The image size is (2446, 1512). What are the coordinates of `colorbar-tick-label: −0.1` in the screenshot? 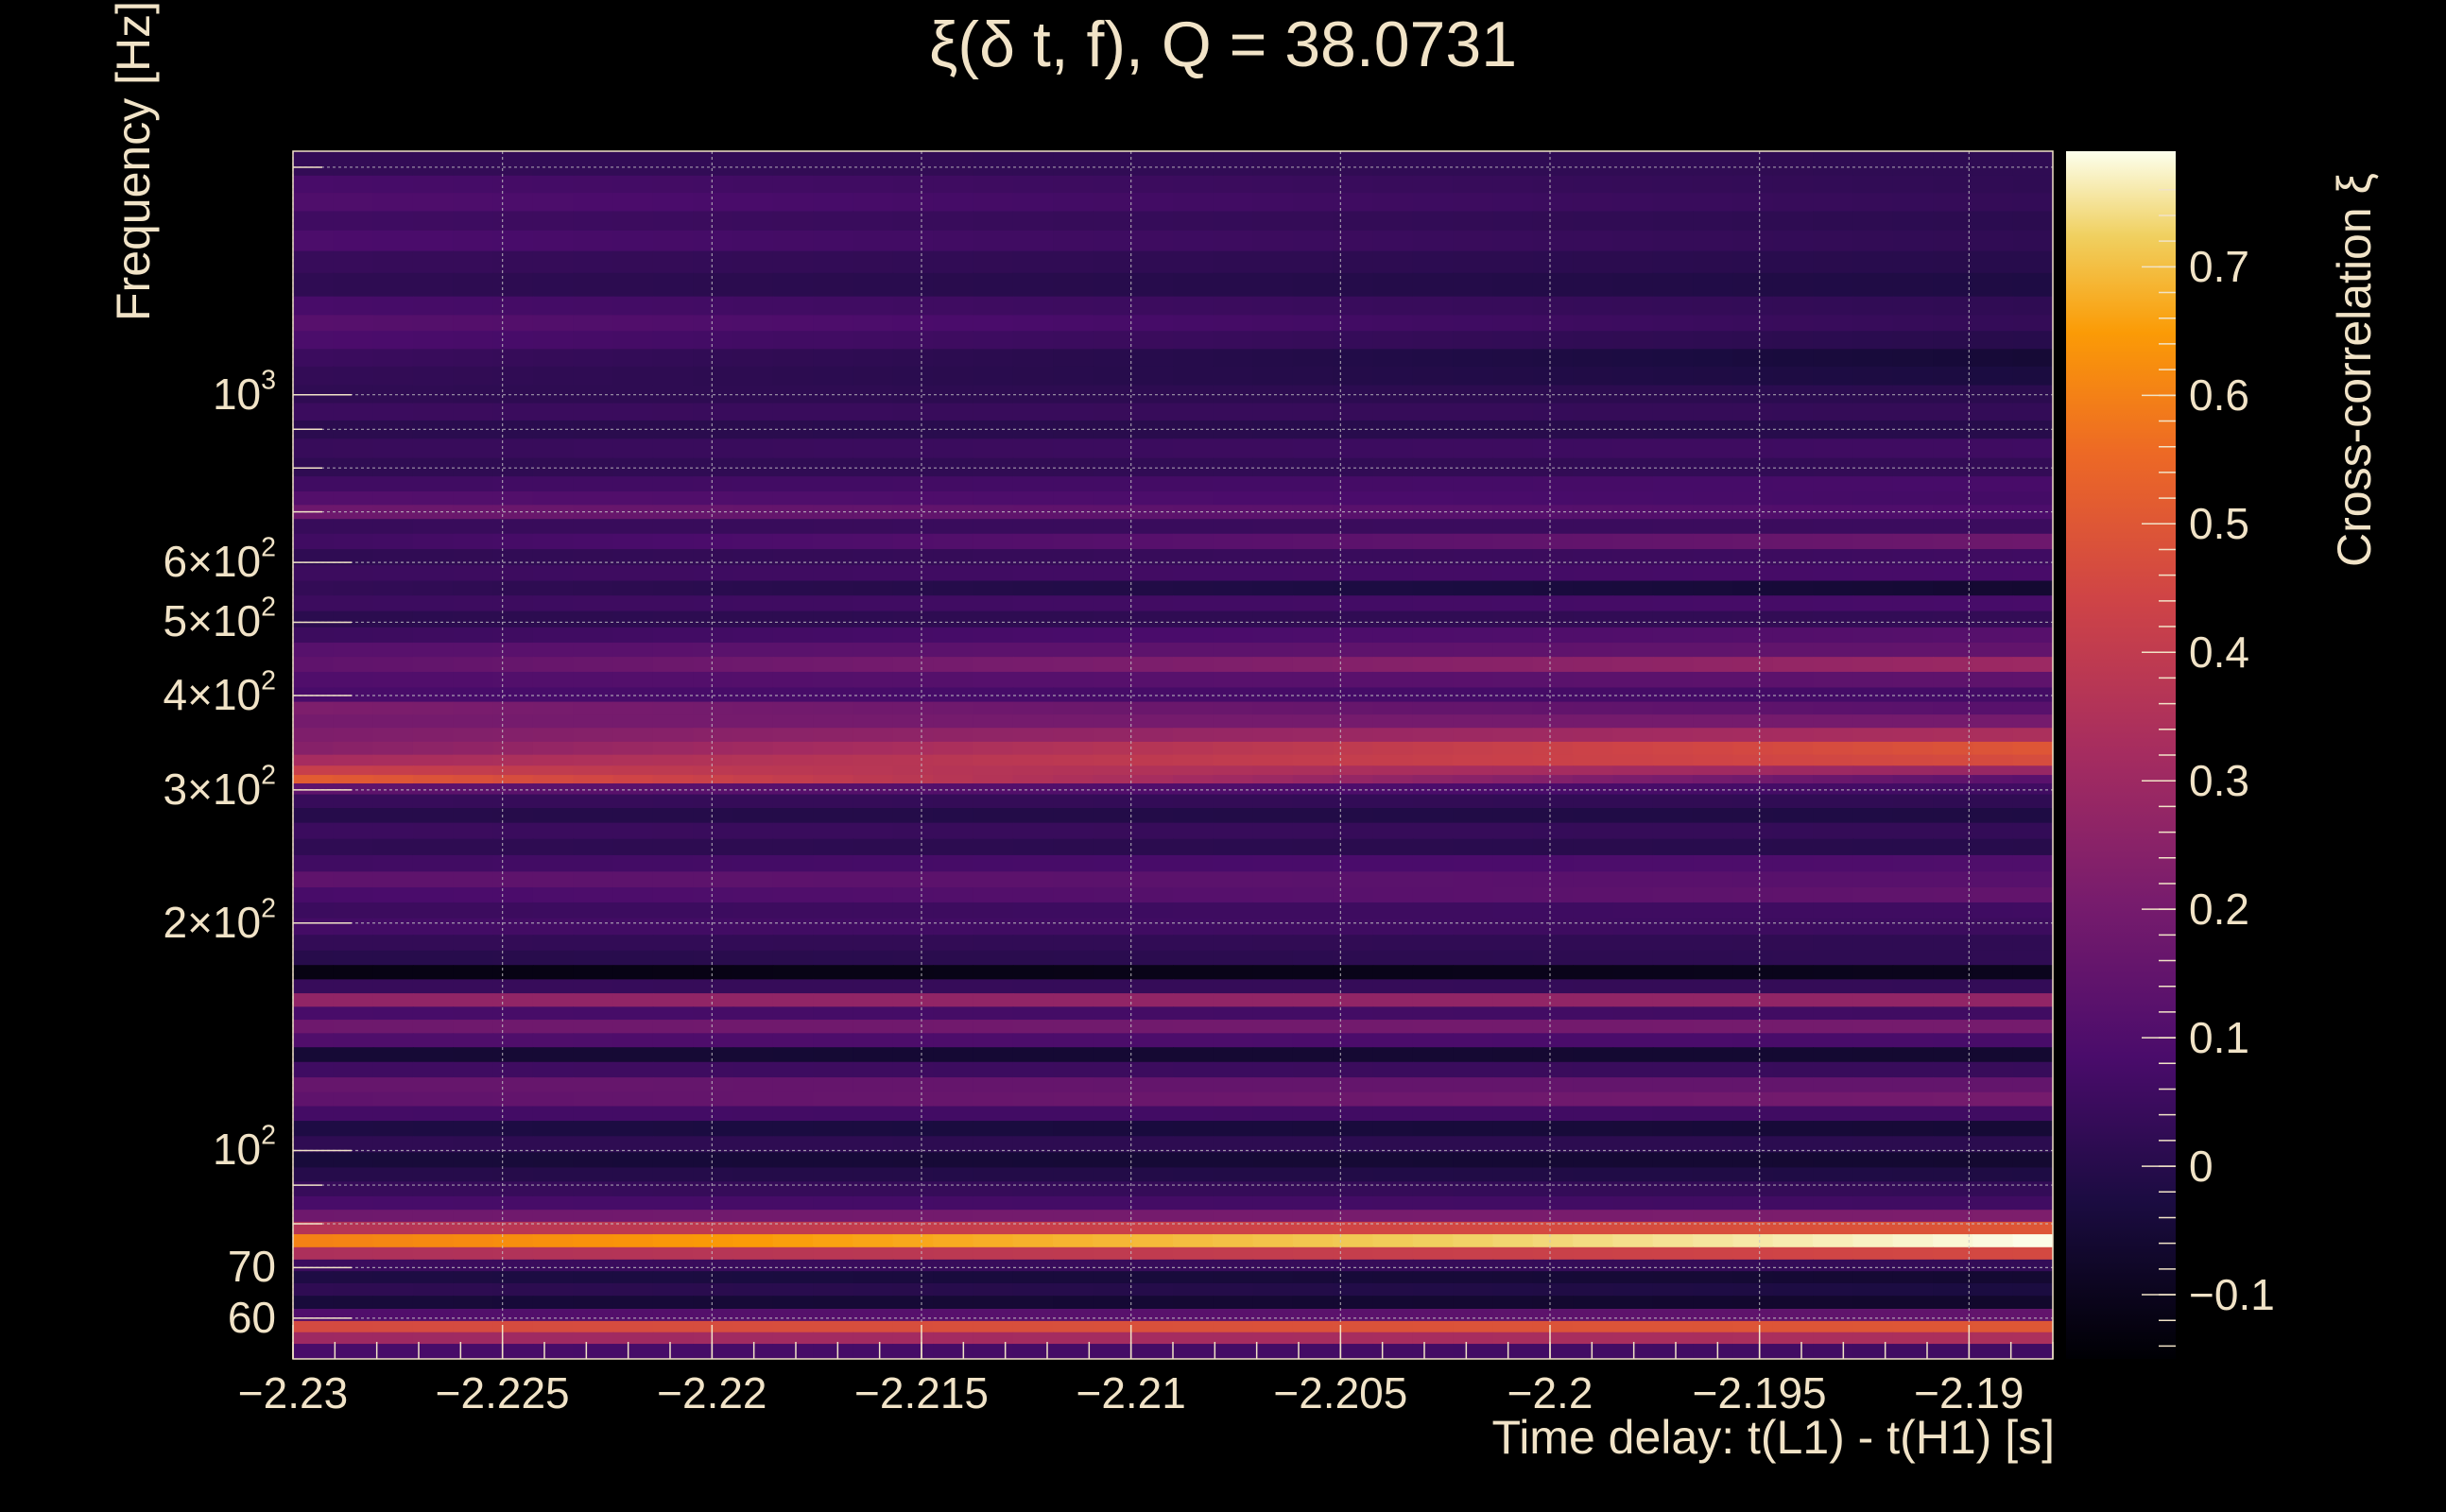 It's located at (2232, 1295).